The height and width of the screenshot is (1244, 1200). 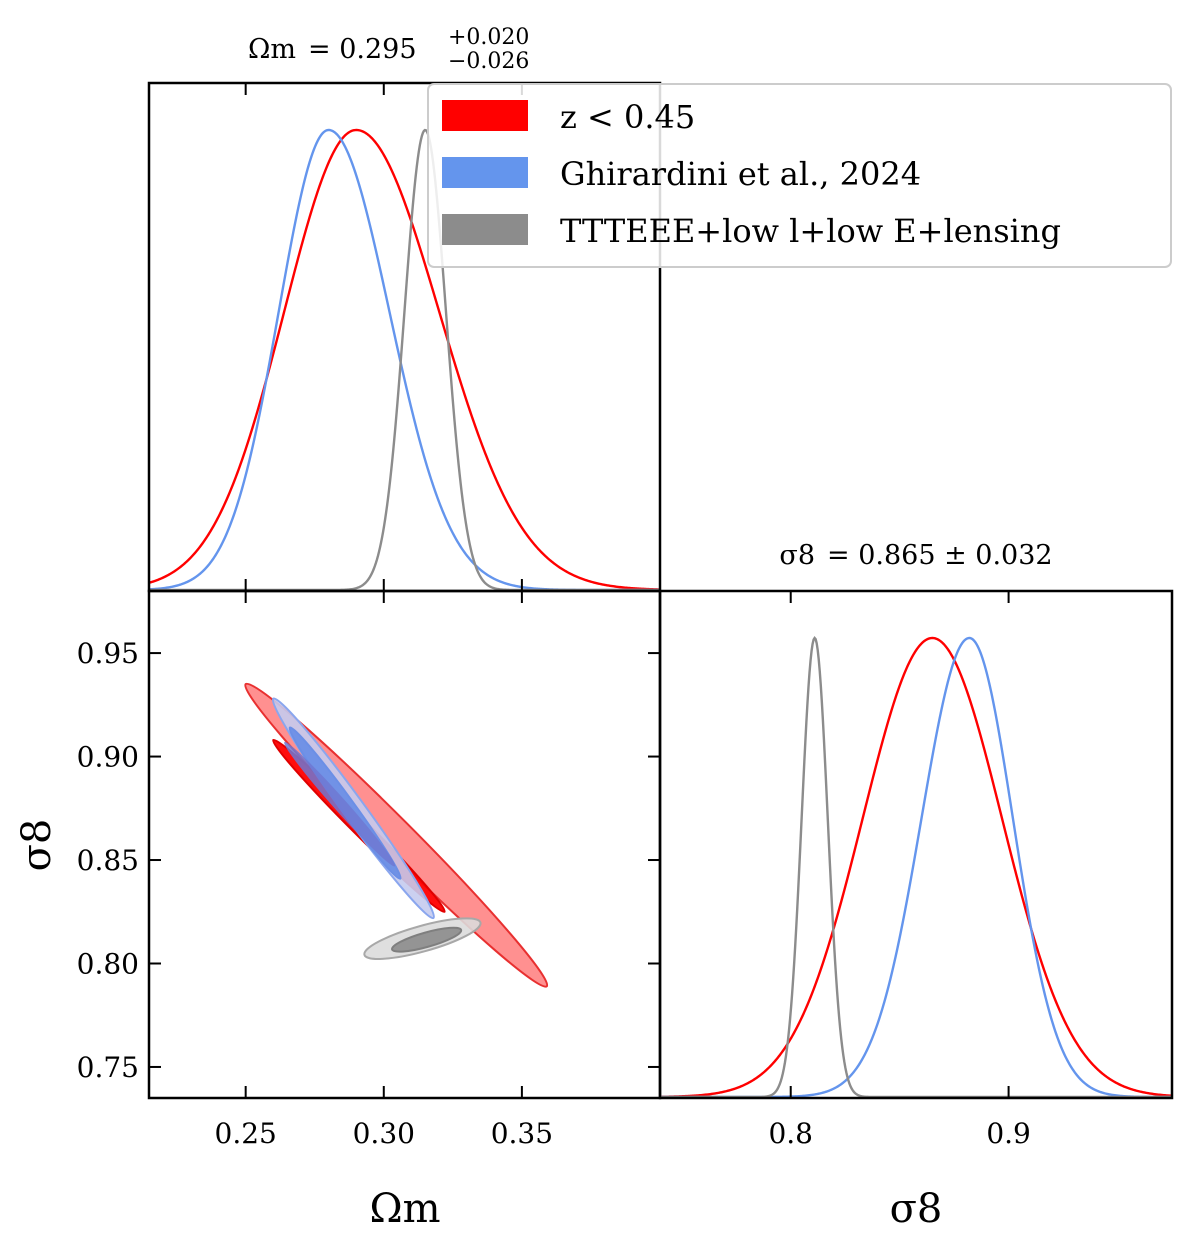 I want to click on omega-sigma-2d-xtick-label: 0.25, so click(x=246, y=1133).